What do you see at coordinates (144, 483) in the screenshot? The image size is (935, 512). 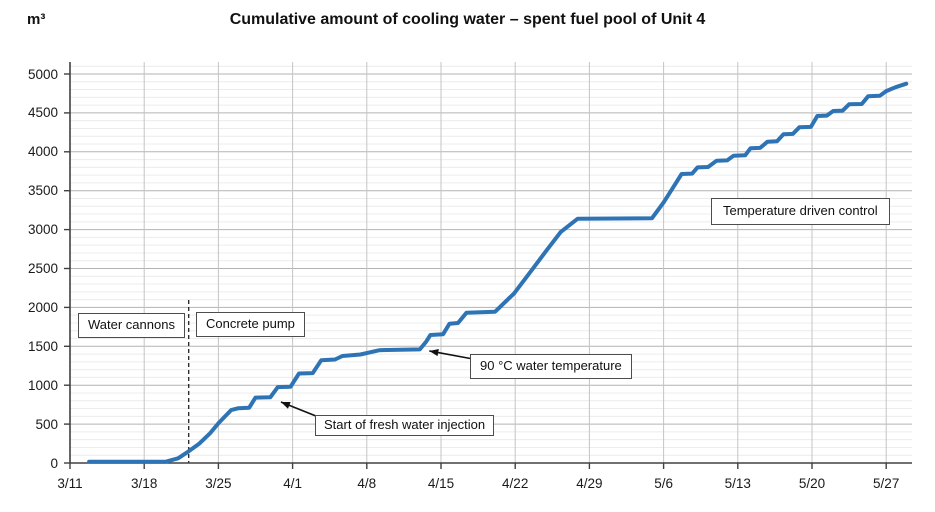 I see `x-tick-label: 3/18` at bounding box center [144, 483].